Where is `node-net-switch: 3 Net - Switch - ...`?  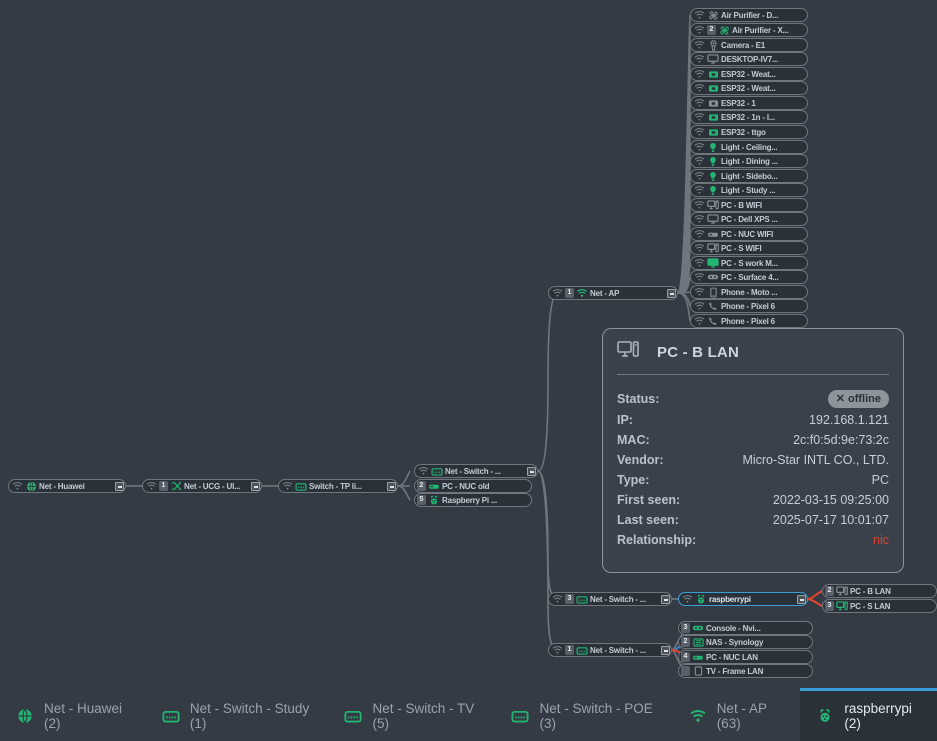
node-net-switch: 3 Net - Switch - ... is located at coordinates (610, 599).